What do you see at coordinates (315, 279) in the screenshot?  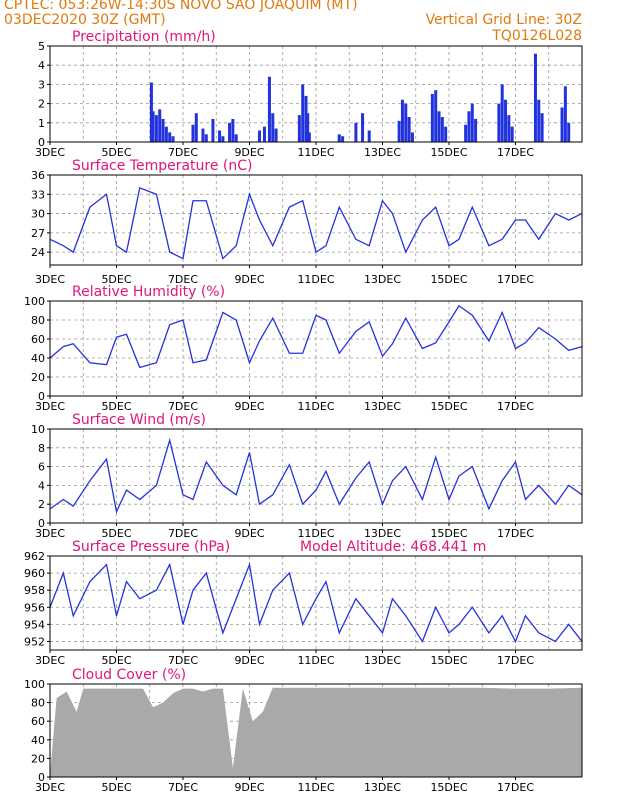 I see `temperature-xtick-label: 11DEC` at bounding box center [315, 279].